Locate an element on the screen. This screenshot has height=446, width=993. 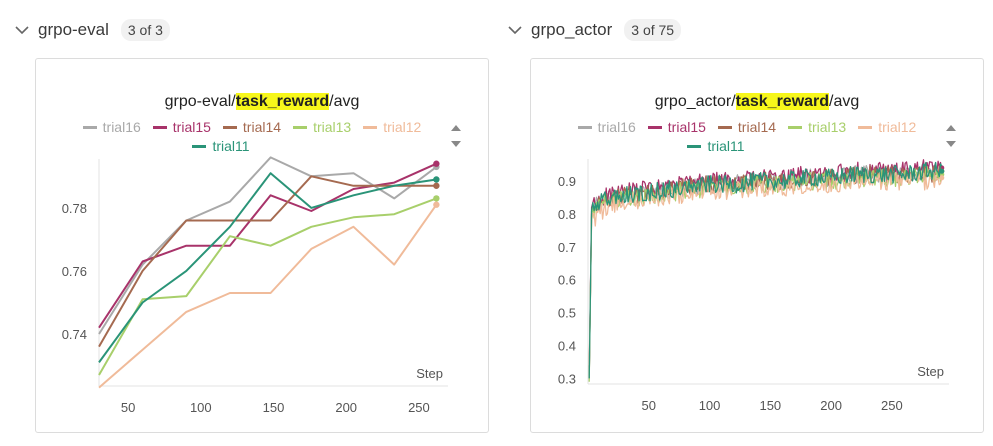
section-header: grpo-eval 3 of 3 is located at coordinates (91, 30).